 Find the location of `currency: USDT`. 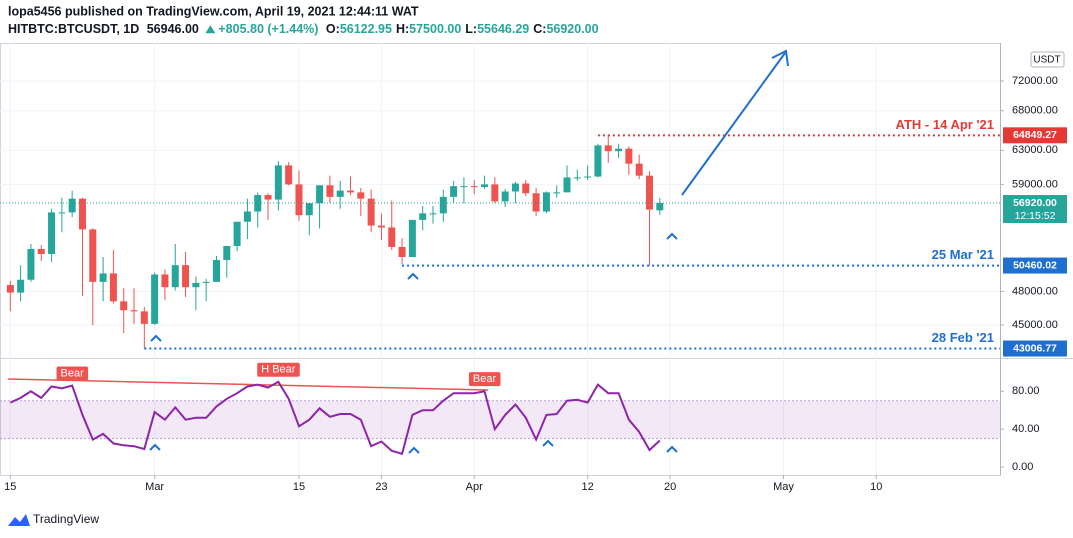

currency: USDT is located at coordinates (1046, 60).